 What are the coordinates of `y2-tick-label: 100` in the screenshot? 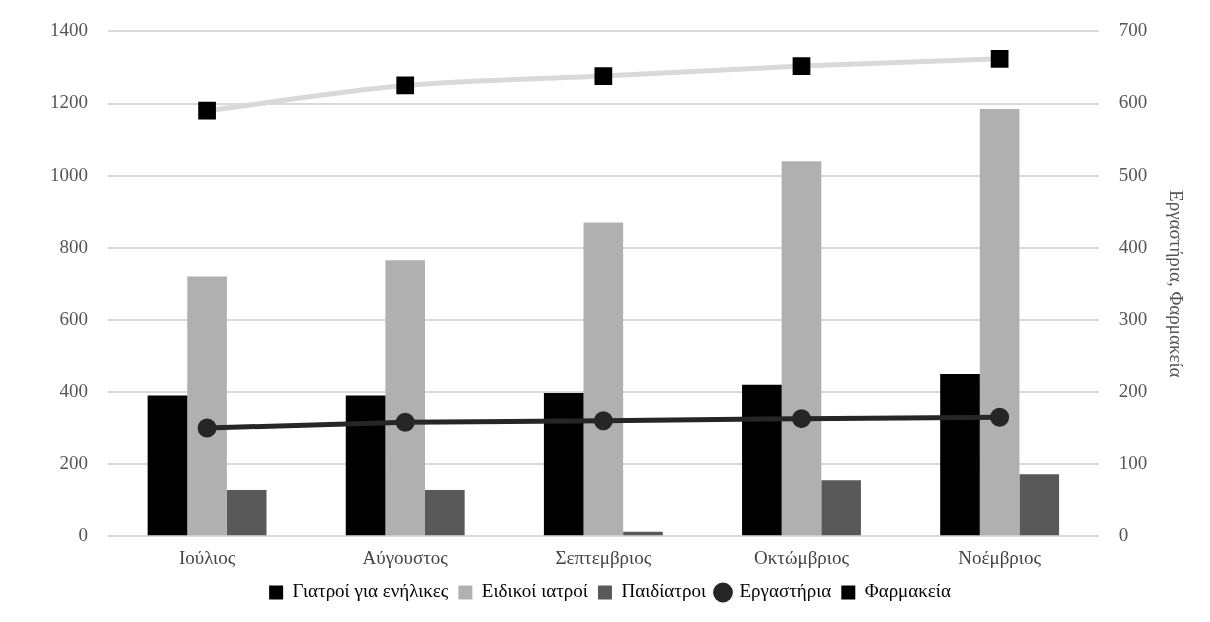 It's located at (1133, 463).